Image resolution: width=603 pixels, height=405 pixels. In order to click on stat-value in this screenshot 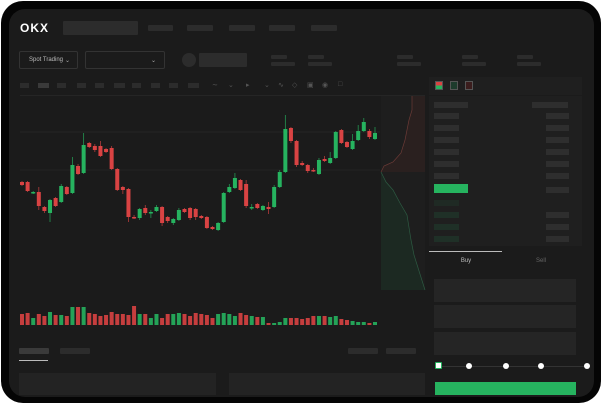, I will do `click(474, 64)`.